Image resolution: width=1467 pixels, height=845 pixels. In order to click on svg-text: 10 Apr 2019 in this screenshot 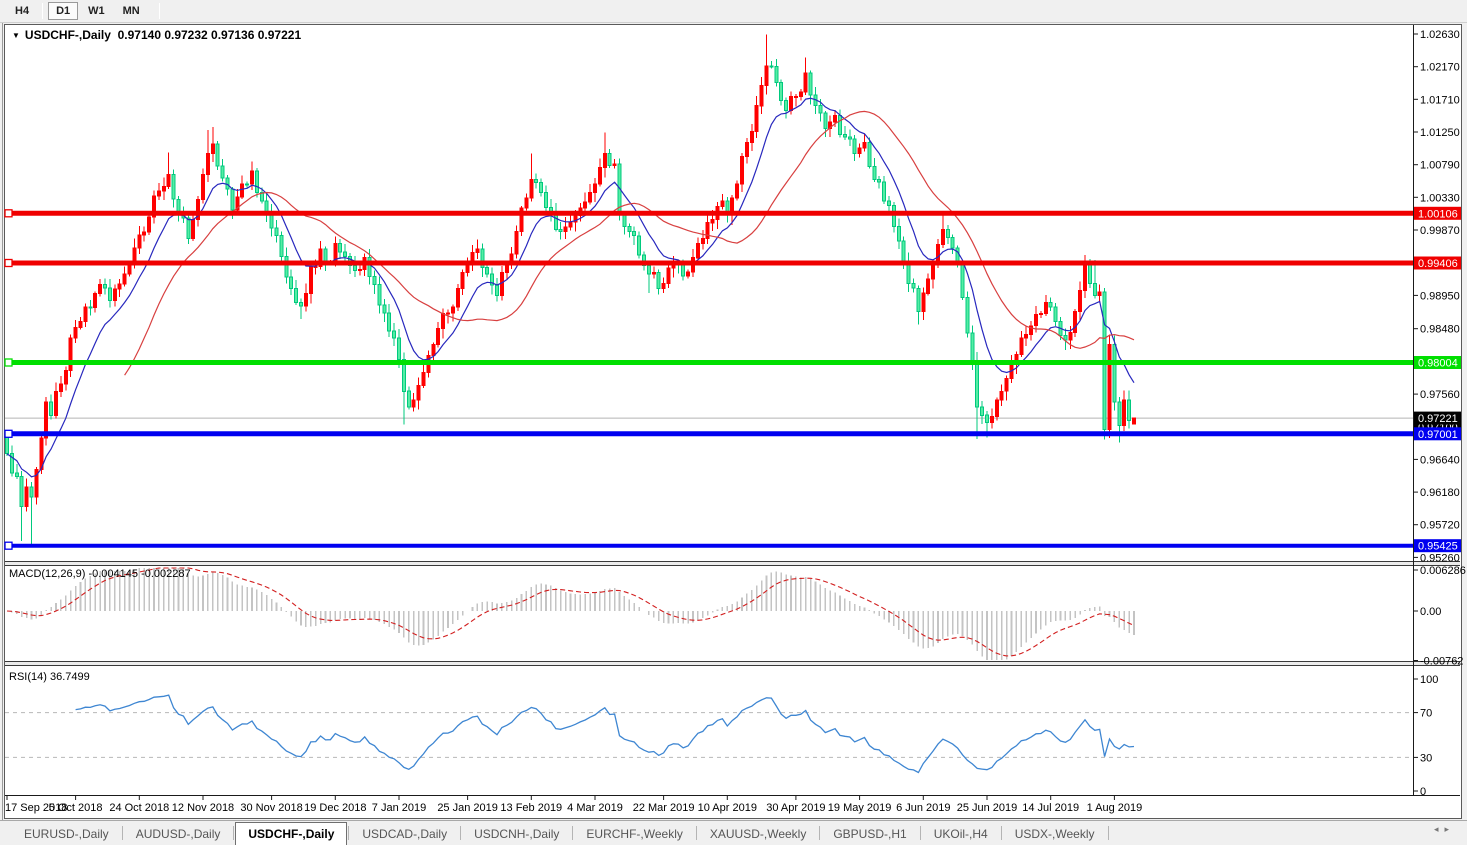, I will do `click(727, 808)`.